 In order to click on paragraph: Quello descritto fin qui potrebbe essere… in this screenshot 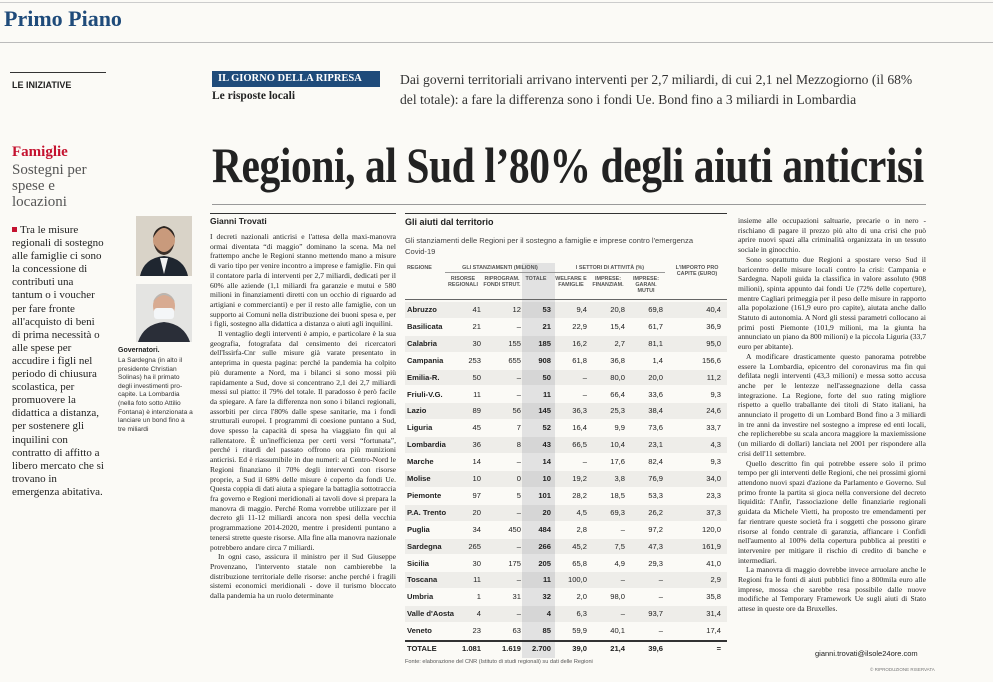, I will do `click(832, 511)`.